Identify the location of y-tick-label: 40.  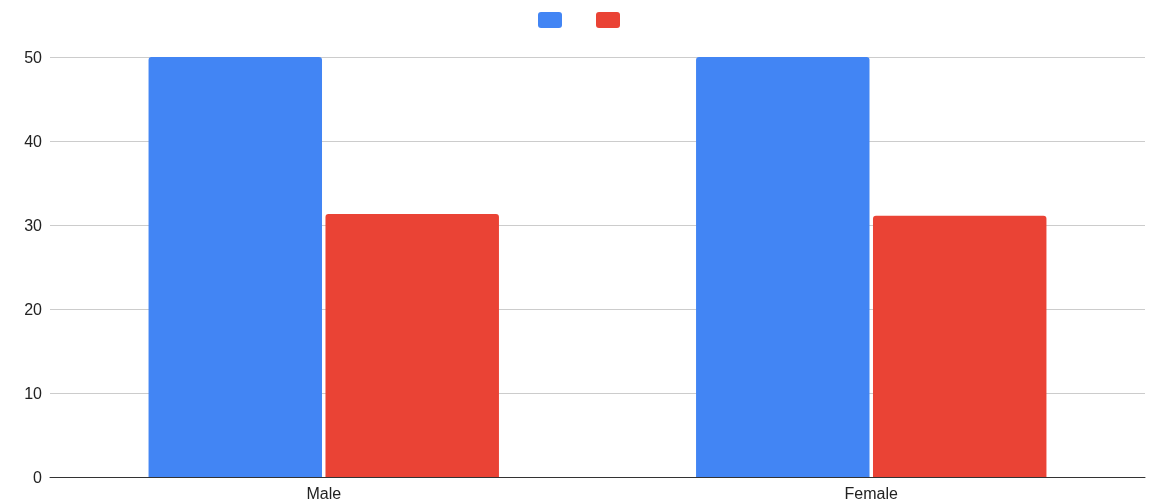
(33, 141).